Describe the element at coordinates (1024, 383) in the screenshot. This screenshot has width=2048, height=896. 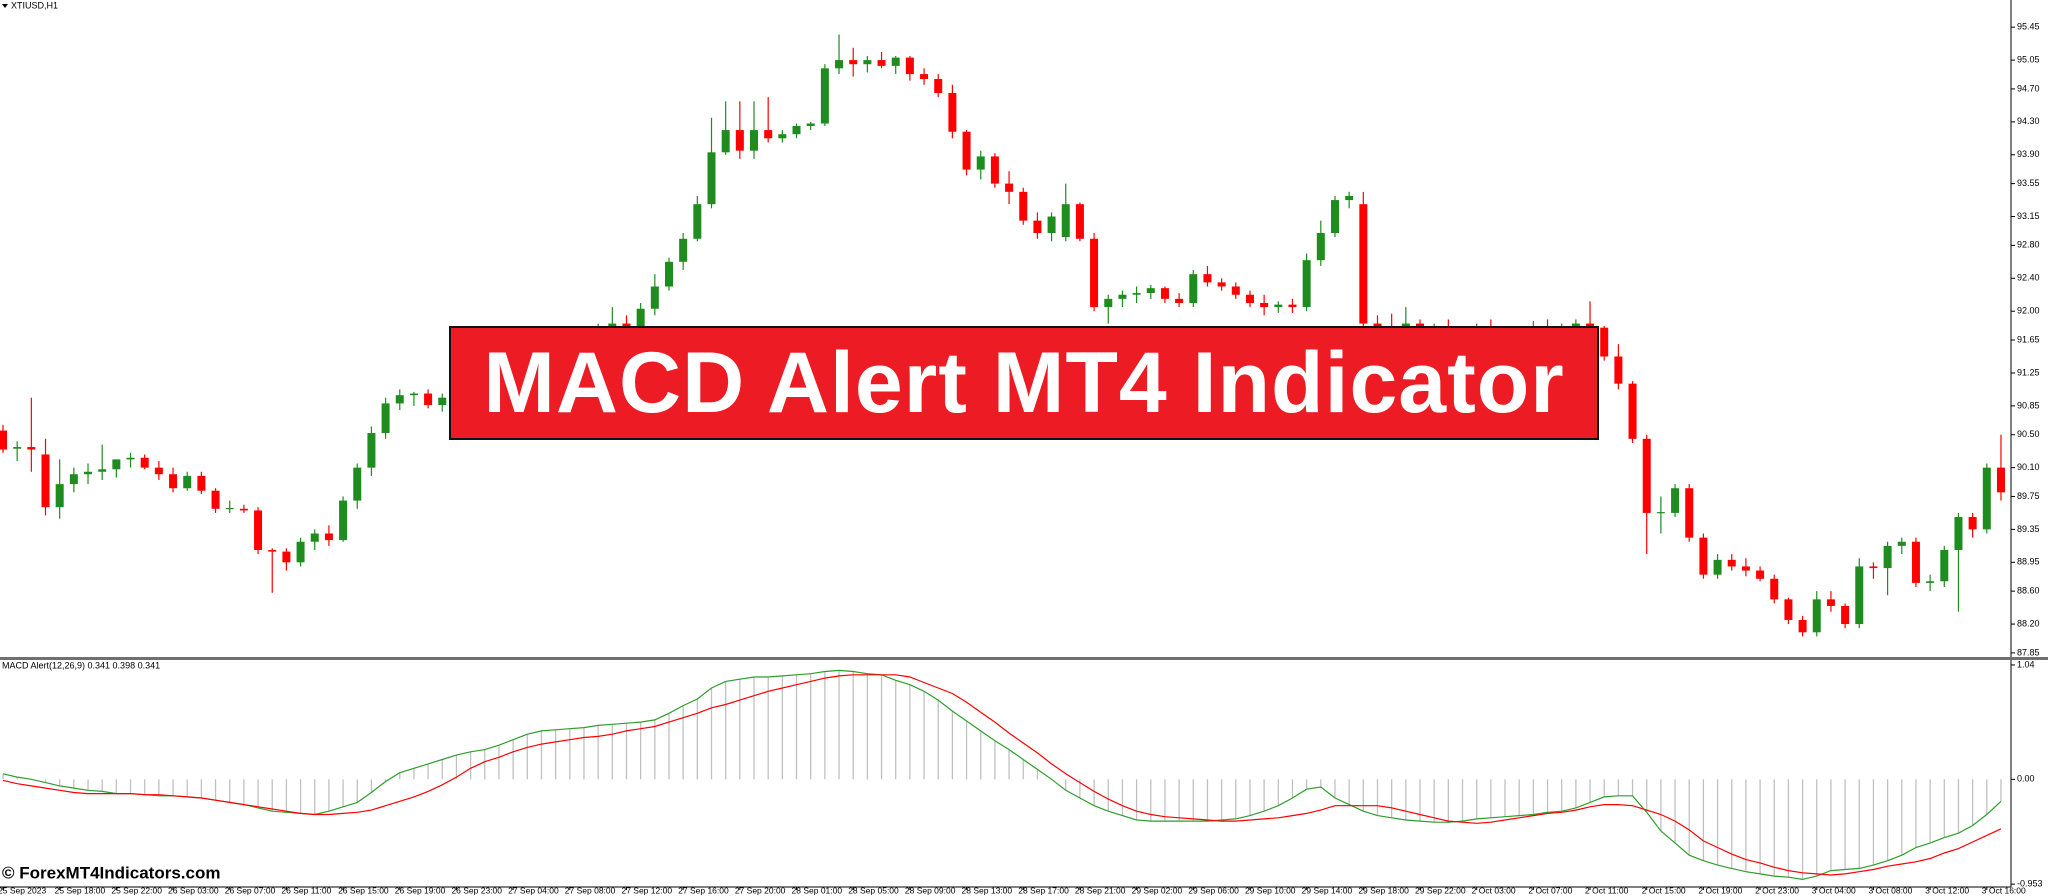
I see `banner: MACD Alert MT4 Indicator` at that location.